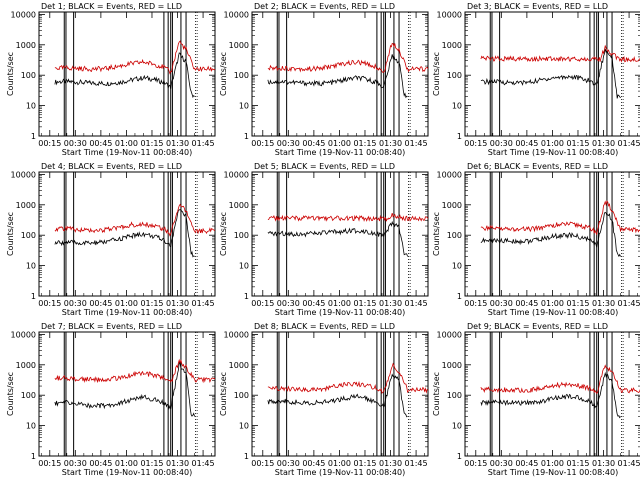 The height and width of the screenshot is (484, 640). What do you see at coordinates (537, 6) in the screenshot?
I see `chart-title: Det 3; BLACK = Events, RED = LLD` at bounding box center [537, 6].